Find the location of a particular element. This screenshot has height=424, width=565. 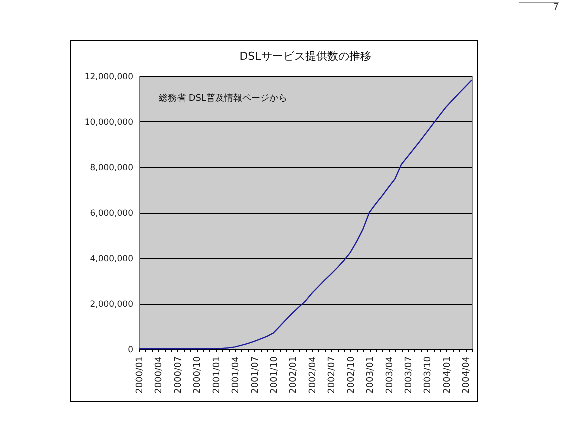

x-tick-label: 2001/01 is located at coordinates (217, 375).